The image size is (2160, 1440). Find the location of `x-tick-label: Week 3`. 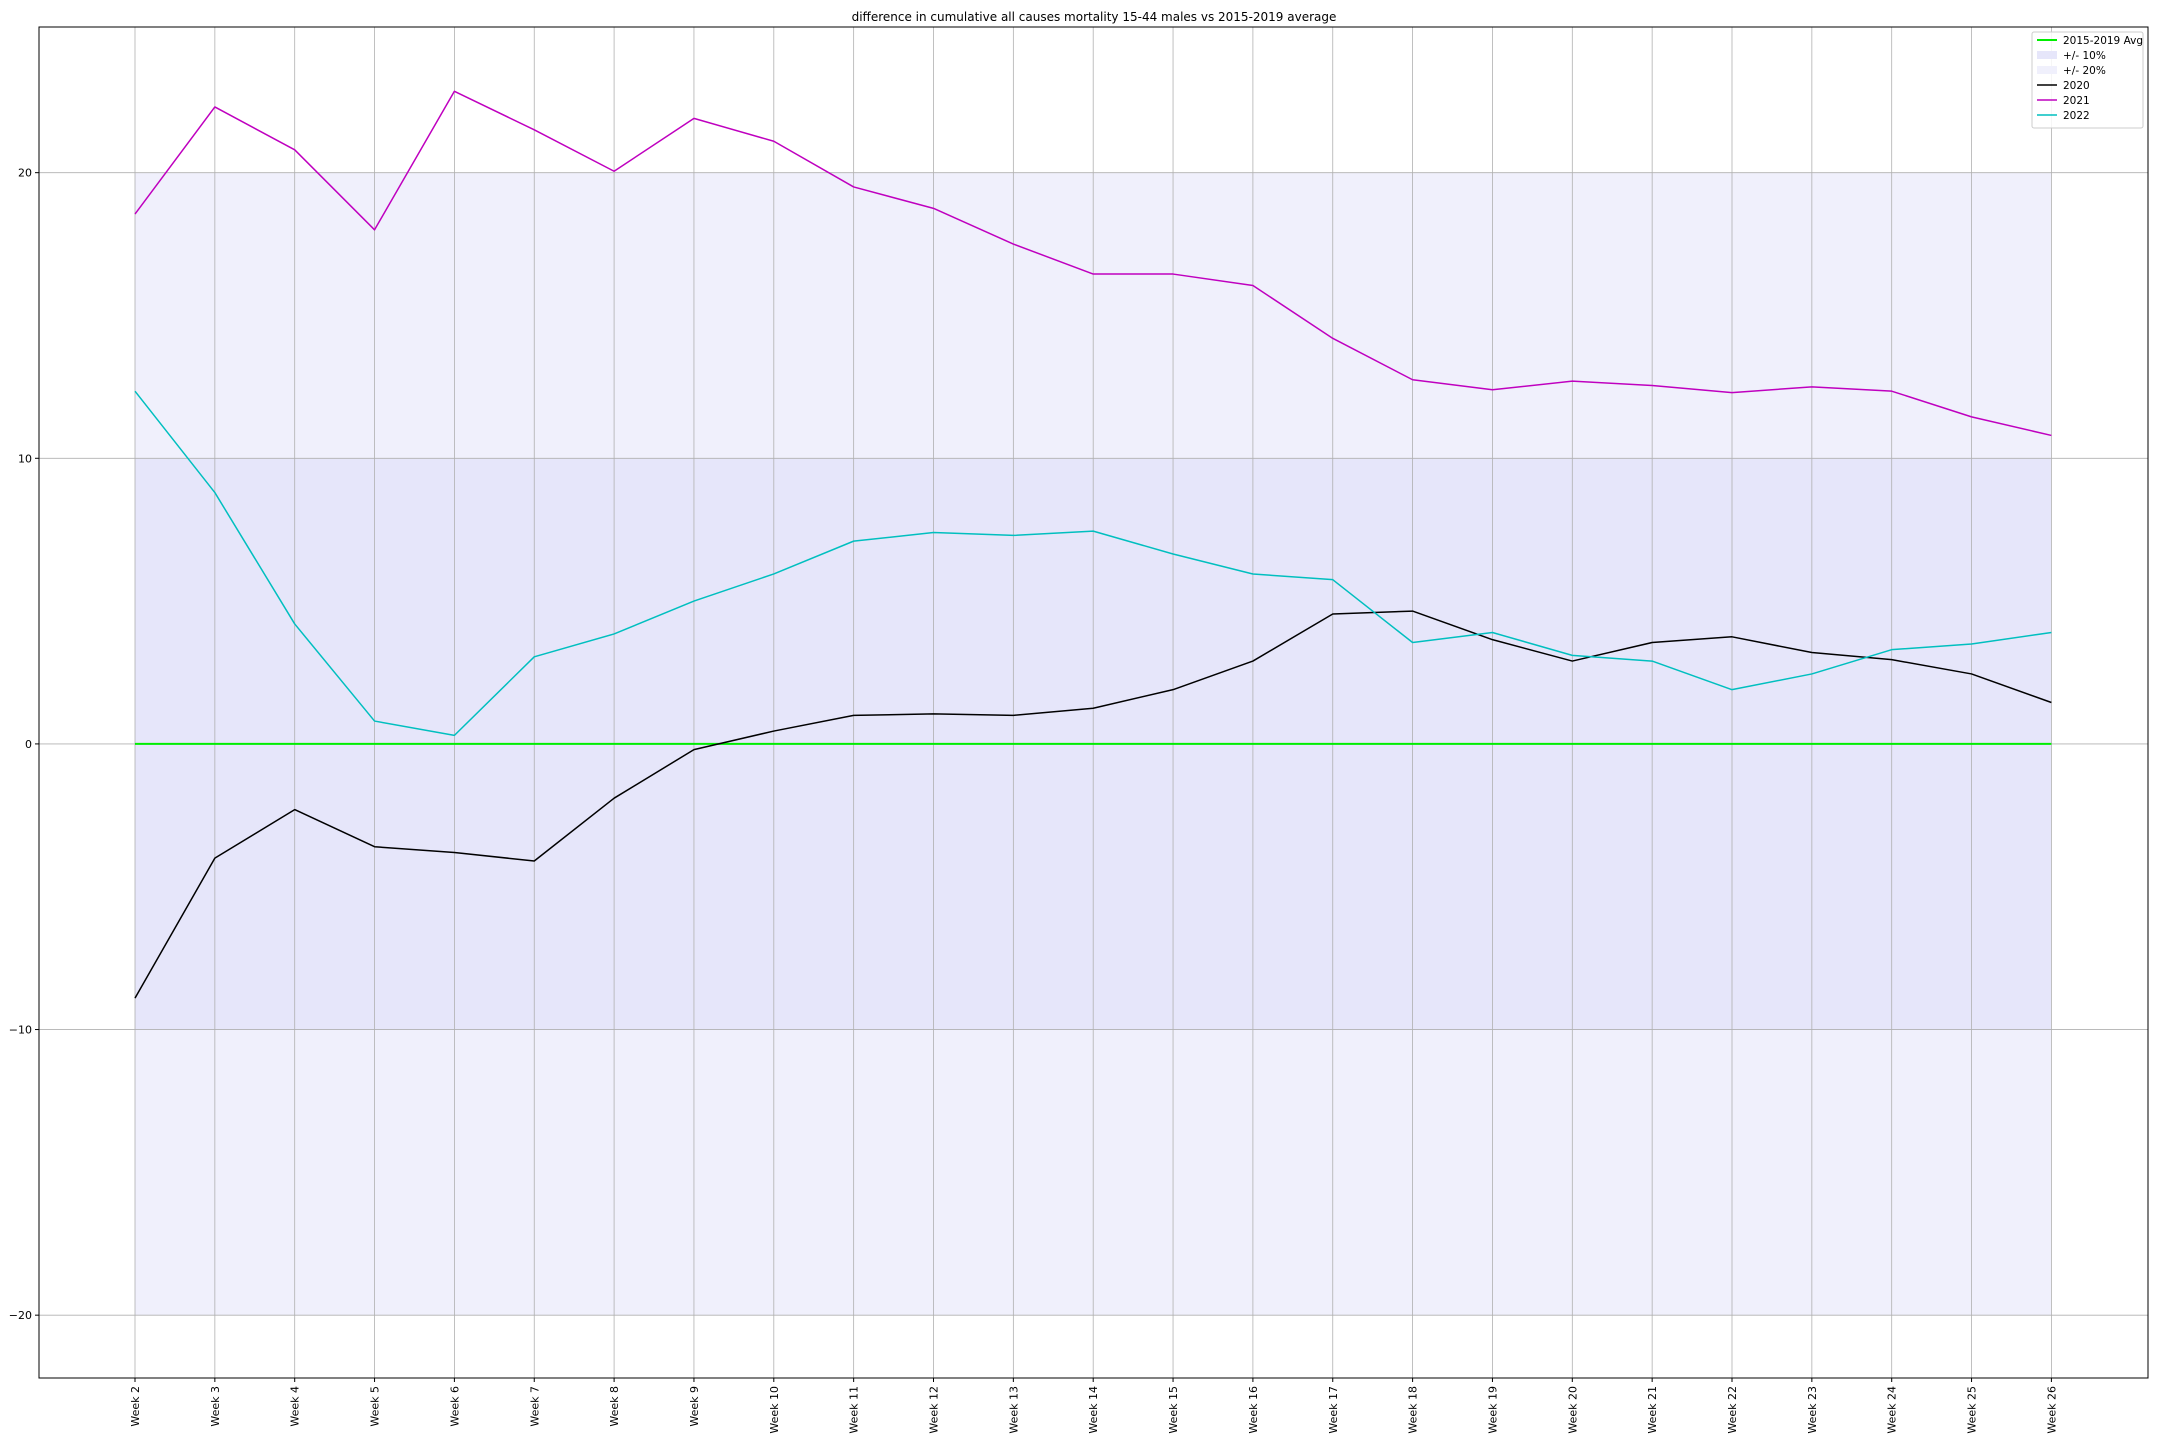

x-tick-label: Week 3 is located at coordinates (215, 1406).